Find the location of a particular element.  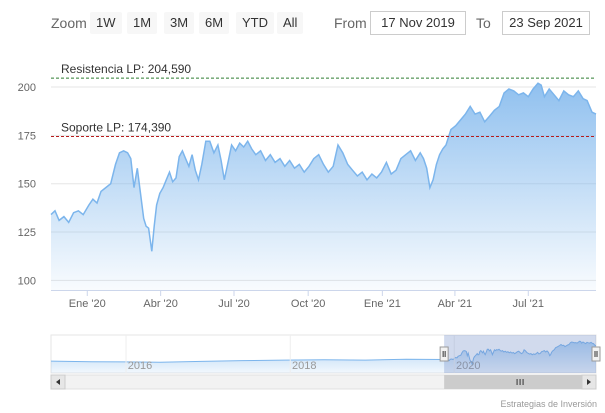

x-tick-label: Abr '21 is located at coordinates (455, 304).